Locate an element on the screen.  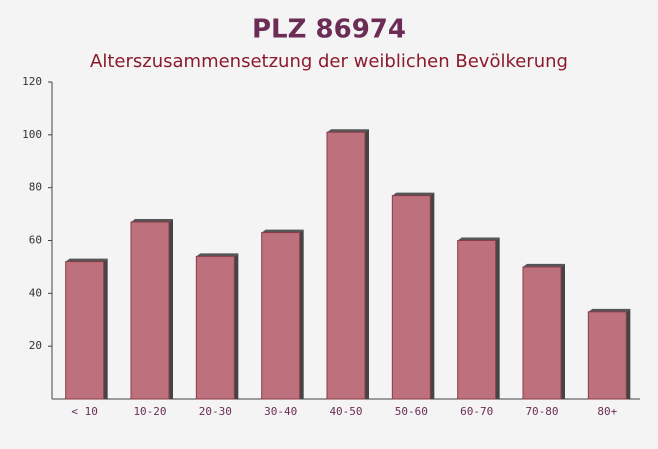
x-tick-label: 80+ is located at coordinates (607, 411).